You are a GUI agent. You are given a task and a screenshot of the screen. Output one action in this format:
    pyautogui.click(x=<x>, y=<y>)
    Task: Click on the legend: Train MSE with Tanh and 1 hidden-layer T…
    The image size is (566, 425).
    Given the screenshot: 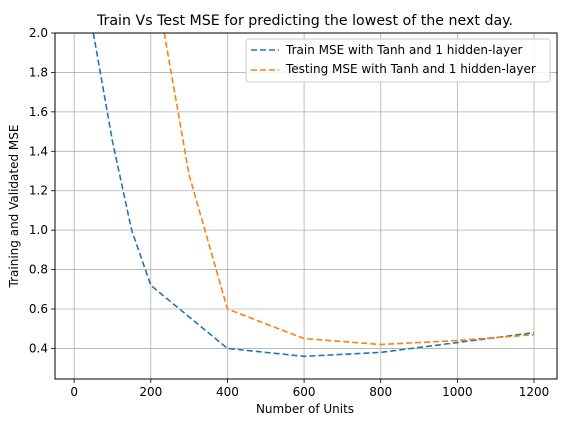 What is the action you would take?
    pyautogui.click(x=398, y=60)
    